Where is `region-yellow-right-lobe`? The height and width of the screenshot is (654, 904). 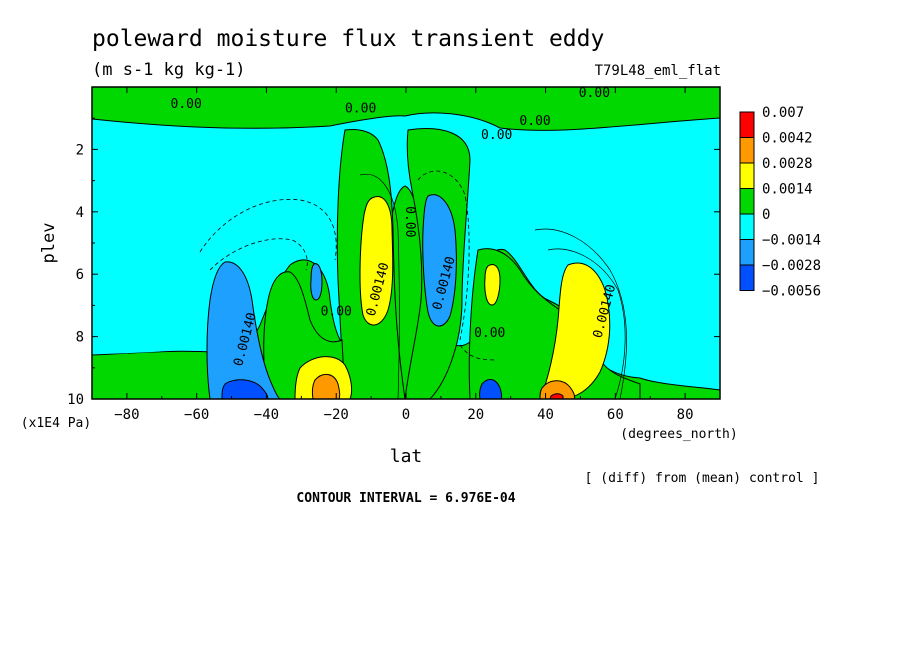 region-yellow-right-lobe is located at coordinates (575, 331).